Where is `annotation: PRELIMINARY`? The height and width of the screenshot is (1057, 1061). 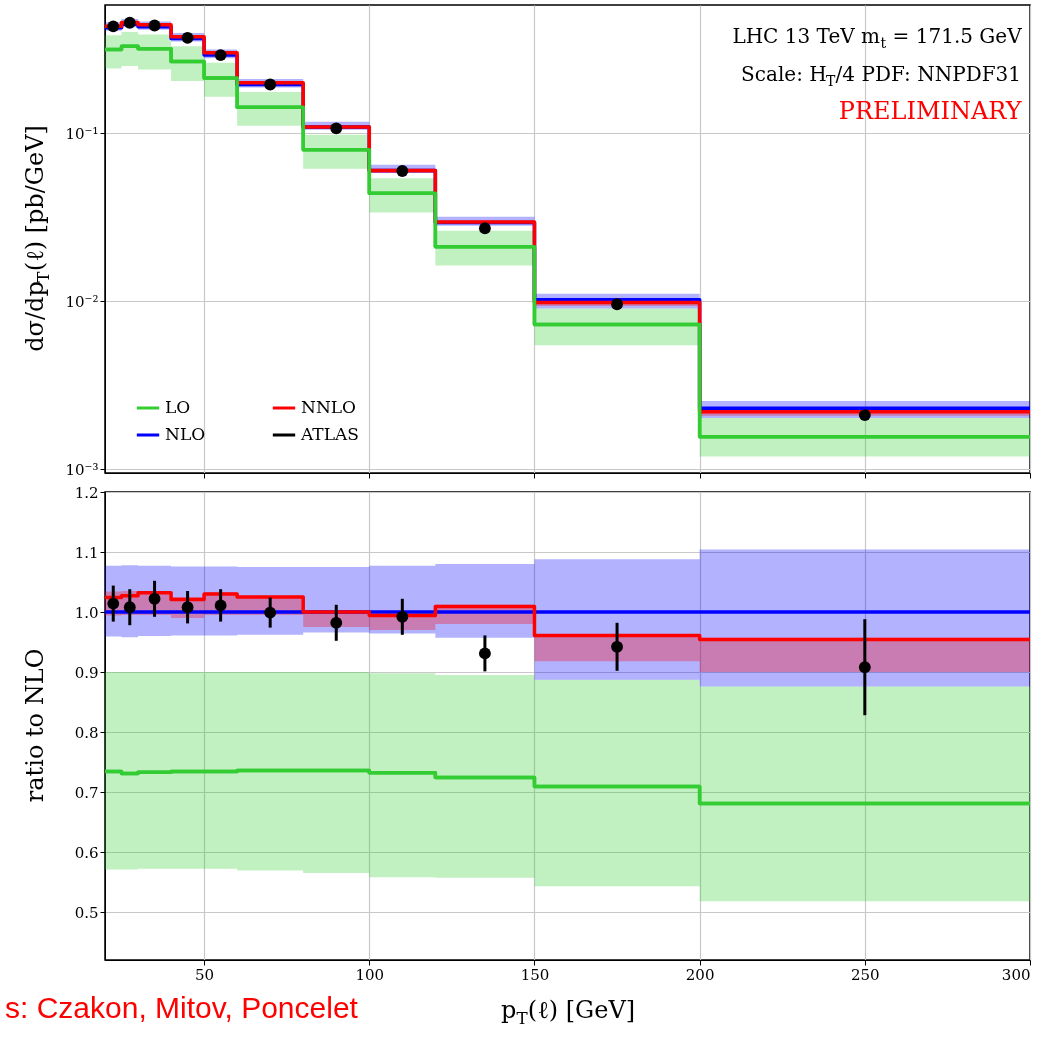
annotation: PRELIMINARY is located at coordinates (930, 111).